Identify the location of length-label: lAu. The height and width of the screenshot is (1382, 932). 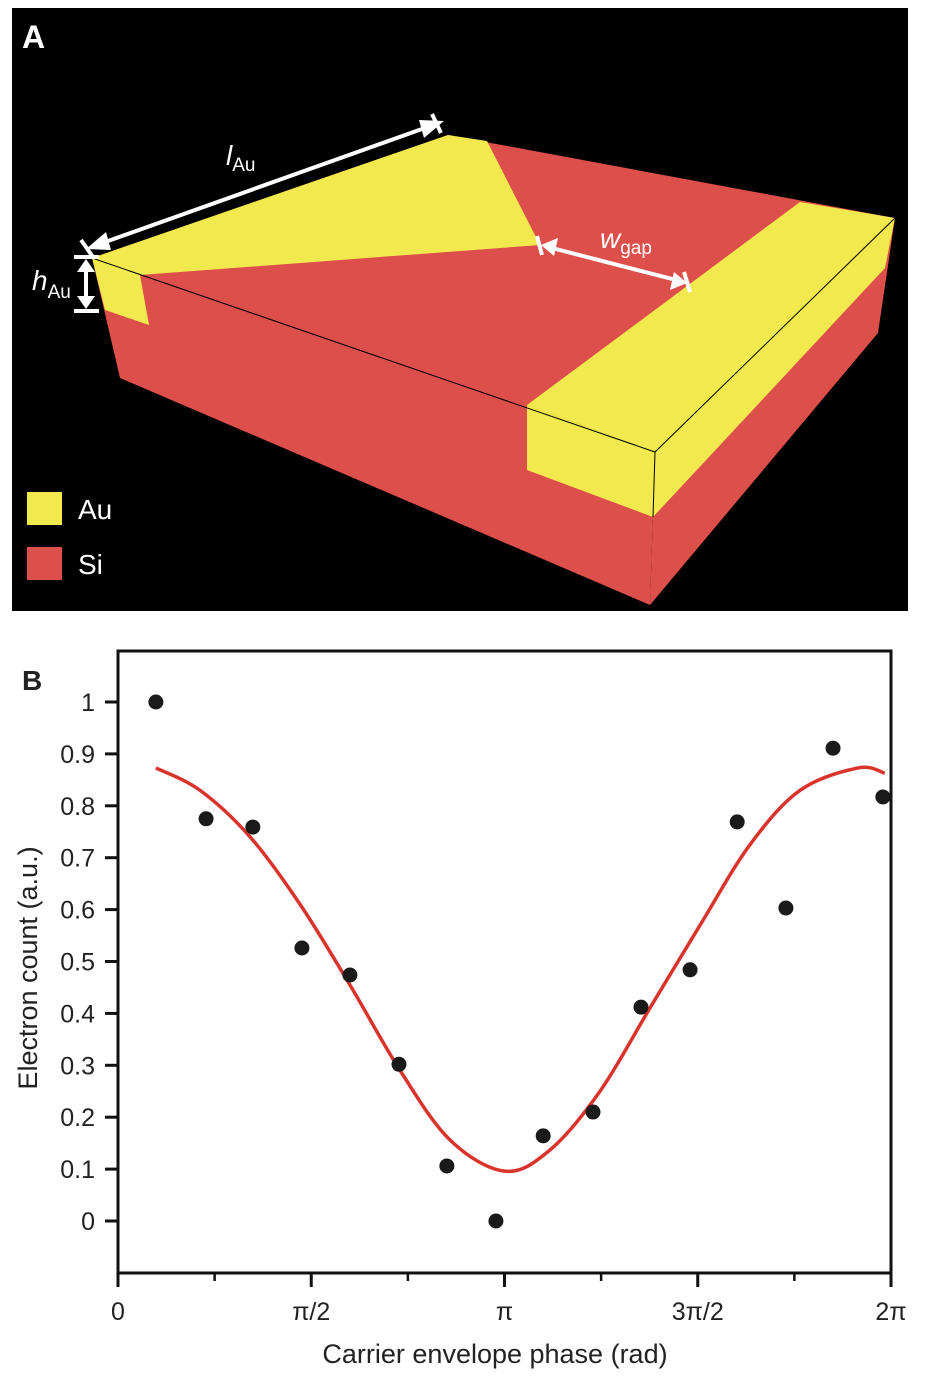
(240, 158).